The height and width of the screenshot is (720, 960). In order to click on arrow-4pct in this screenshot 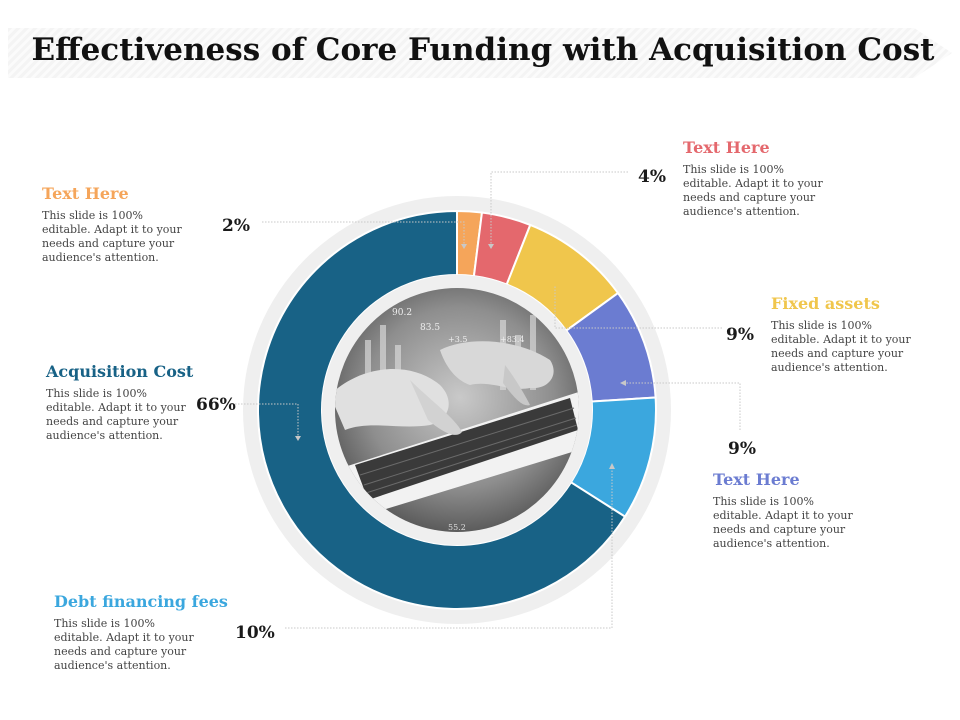, I will do `click(491, 246)`.